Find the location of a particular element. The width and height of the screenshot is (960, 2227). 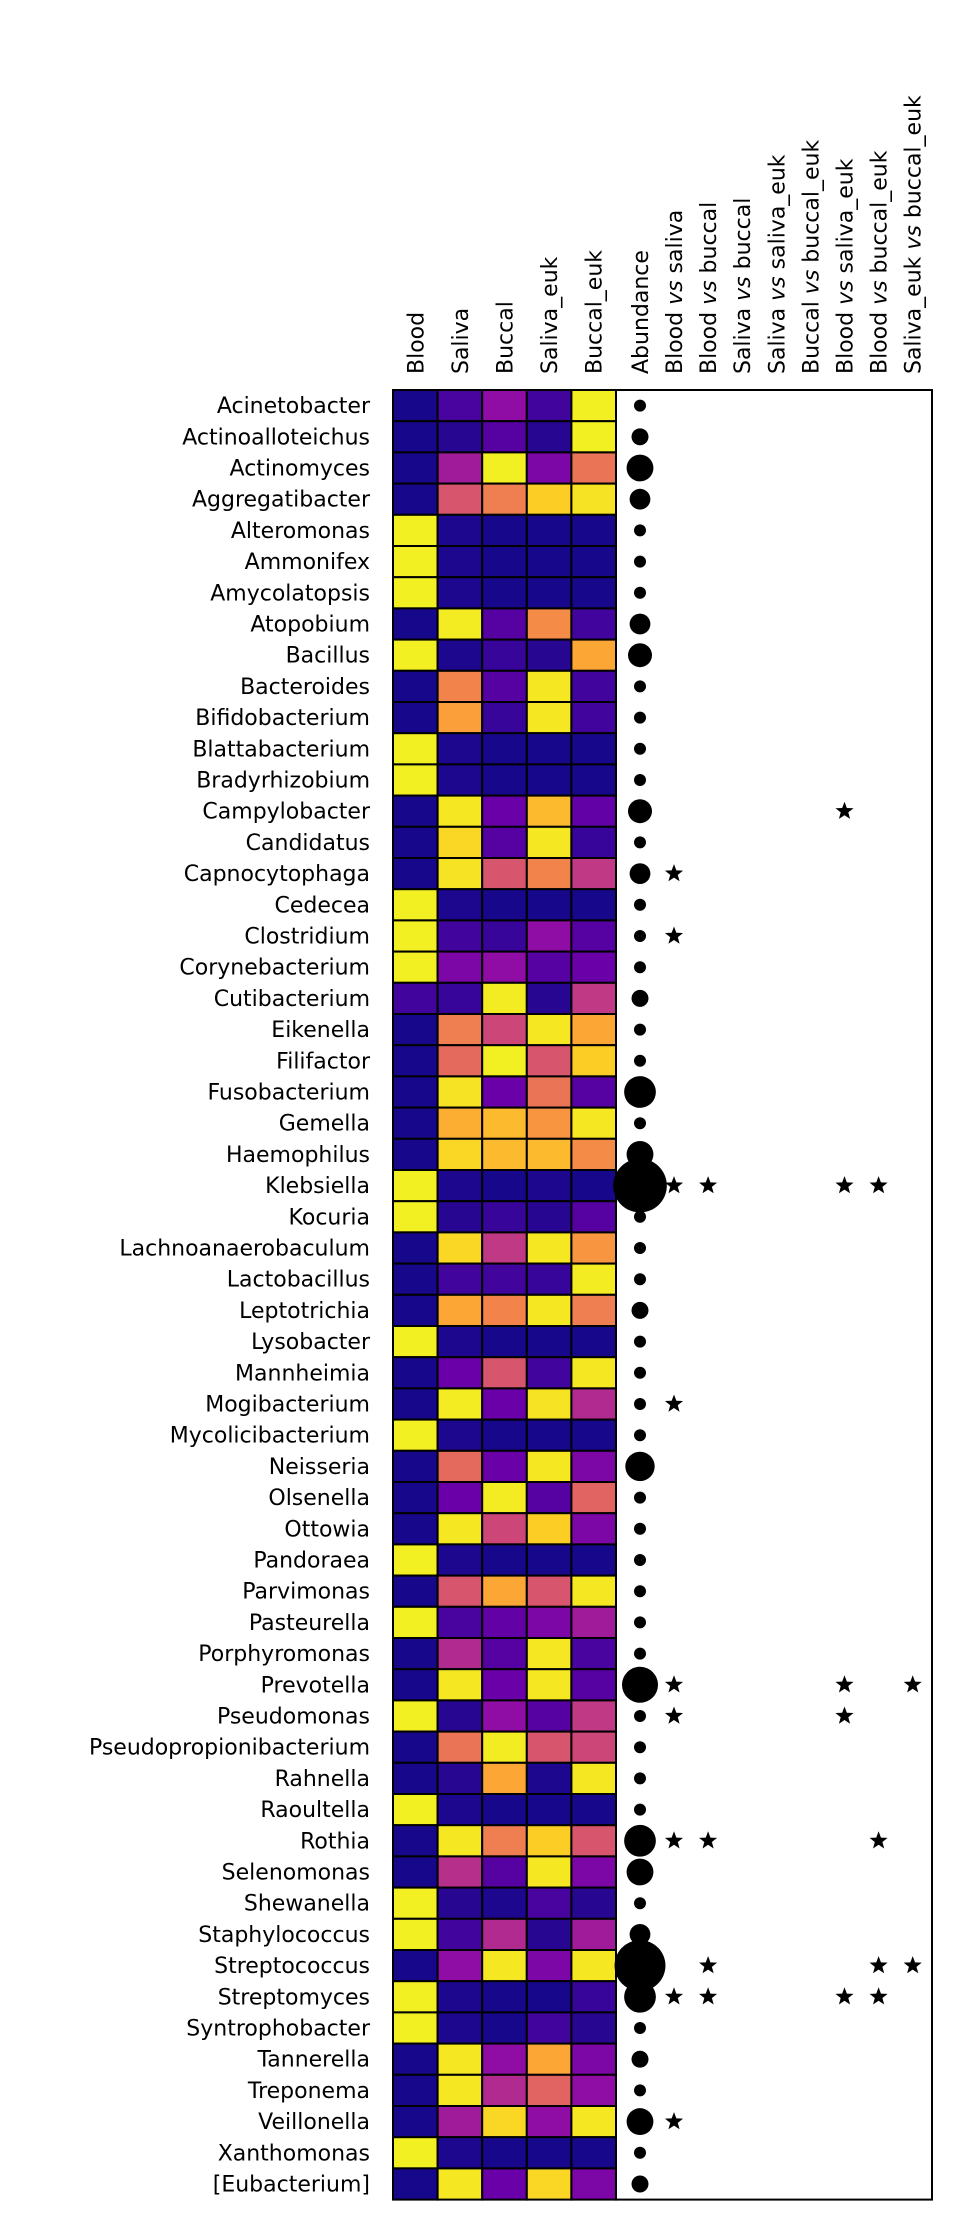

row-label: Pandoraea is located at coordinates (311, 1561).